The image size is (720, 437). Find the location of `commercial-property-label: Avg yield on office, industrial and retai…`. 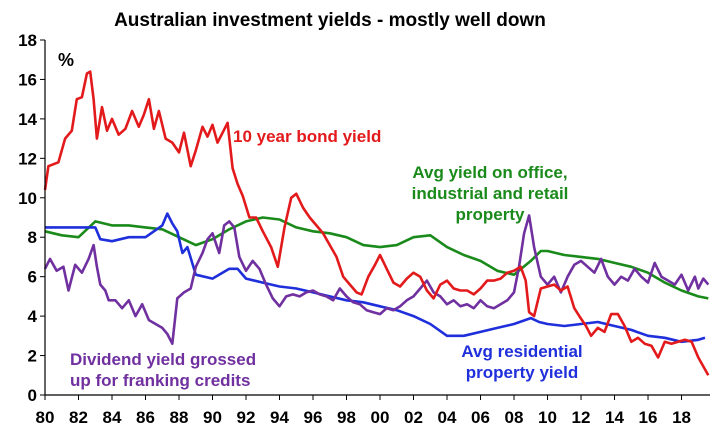

commercial-property-label: Avg yield on office, industrial and retai… is located at coordinates (490, 193).